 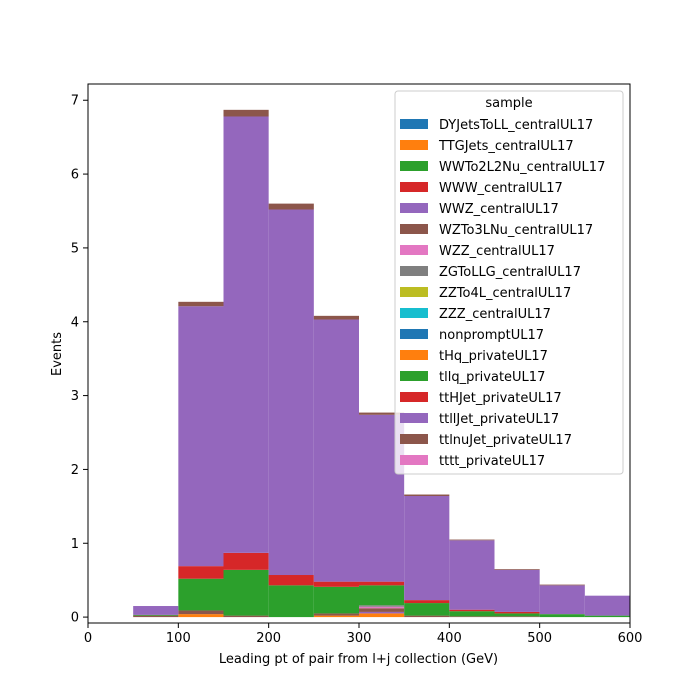 What do you see at coordinates (449, 638) in the screenshot?
I see `x-tick-label-4: 400` at bounding box center [449, 638].